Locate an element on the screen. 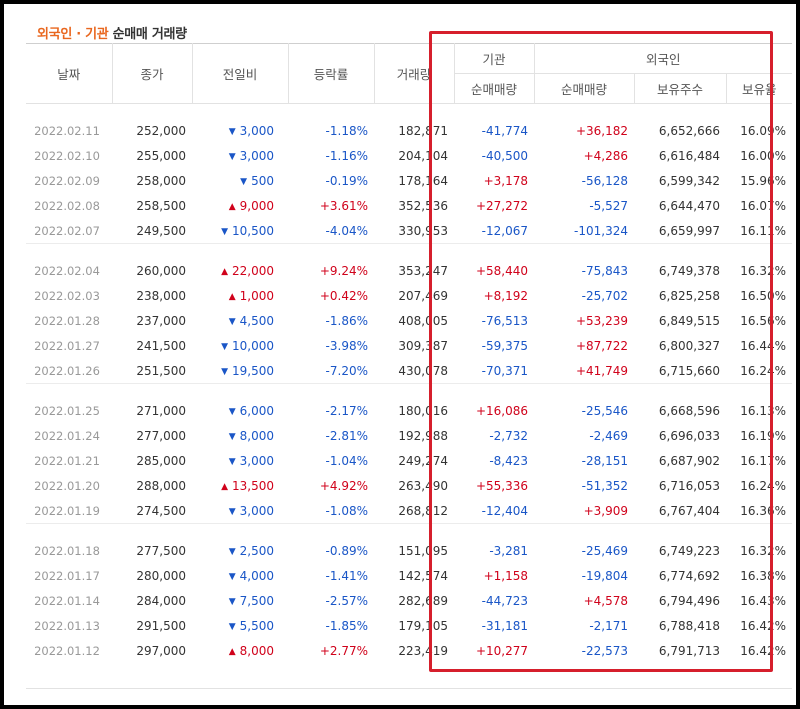  row-date: 2022.02.08 is located at coordinates (67, 205).